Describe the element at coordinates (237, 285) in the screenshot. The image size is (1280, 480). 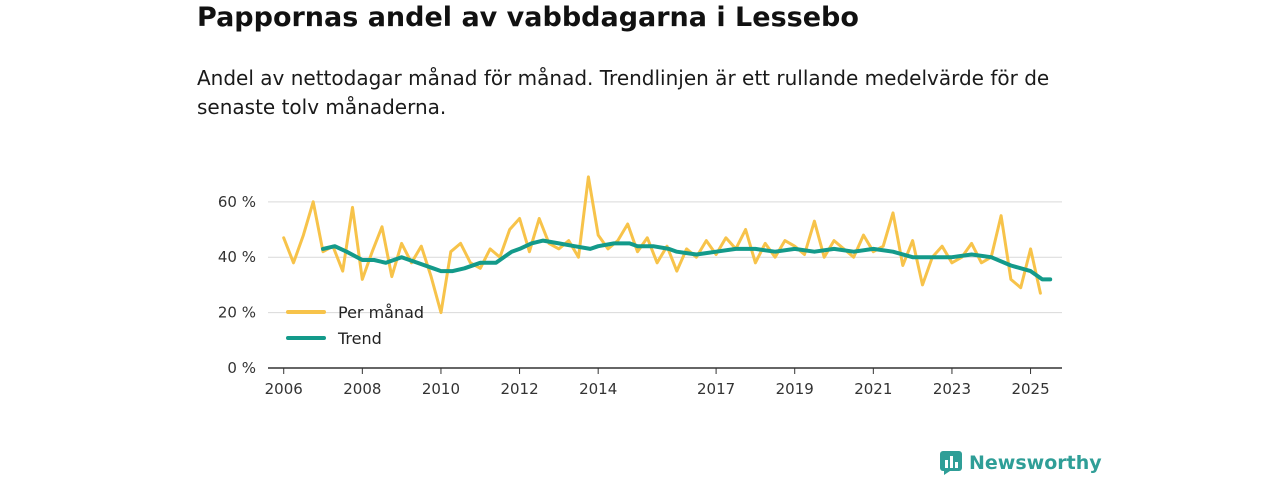
I see `y-axis-ticks: 0 % 20 % 40 % 60 %` at that location.